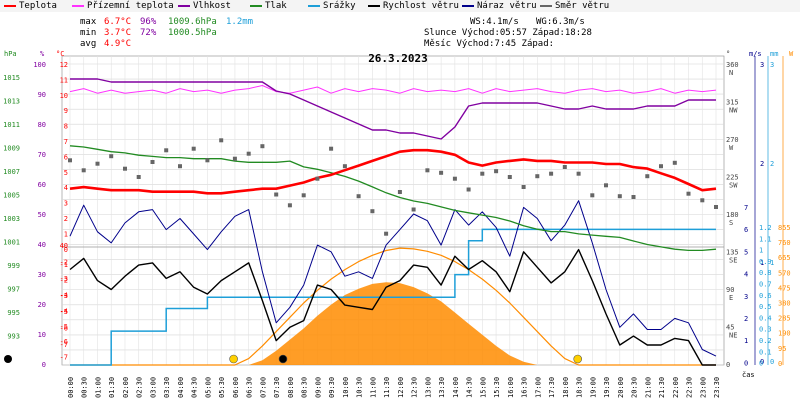 Image resolution: width=800 pixels, height=400 pixels. Describe the element at coordinates (11, 125) in the screenshot. I see `hpa-tick: 1011` at that location.